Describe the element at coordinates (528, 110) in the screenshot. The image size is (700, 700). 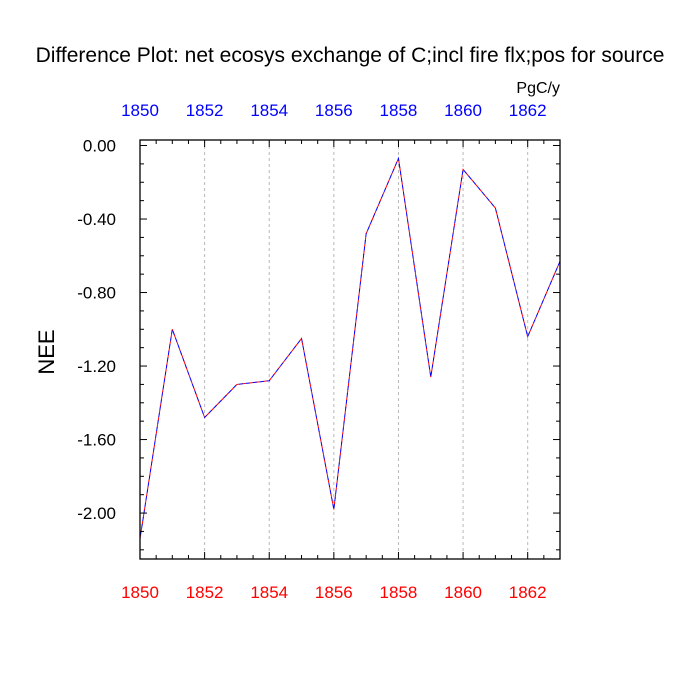
I see `x-tick-label-top: 1862` at that location.